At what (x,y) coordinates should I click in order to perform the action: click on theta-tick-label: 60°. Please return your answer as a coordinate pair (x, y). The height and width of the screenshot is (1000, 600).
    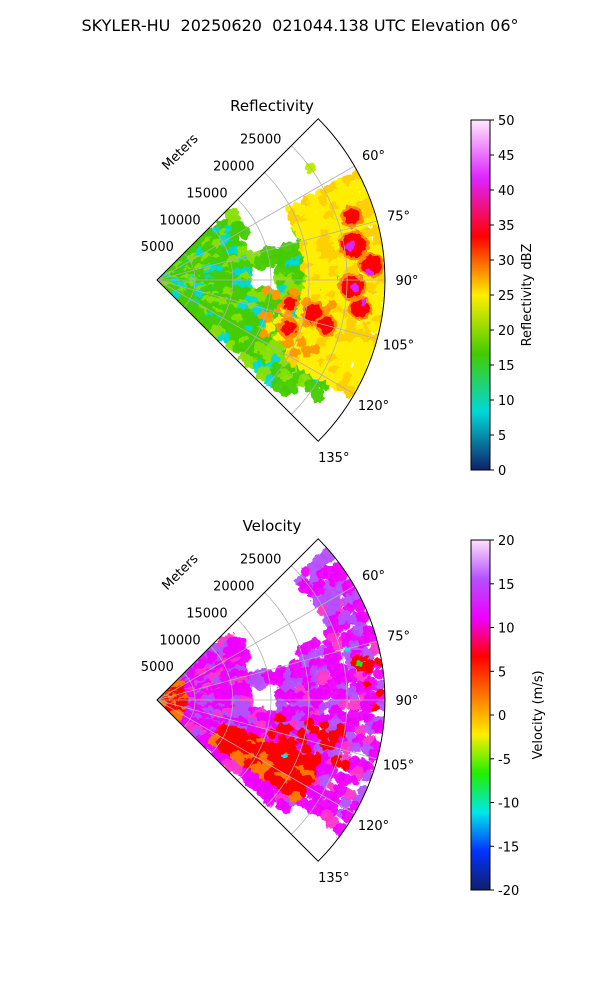
    Looking at the image, I should click on (373, 576).